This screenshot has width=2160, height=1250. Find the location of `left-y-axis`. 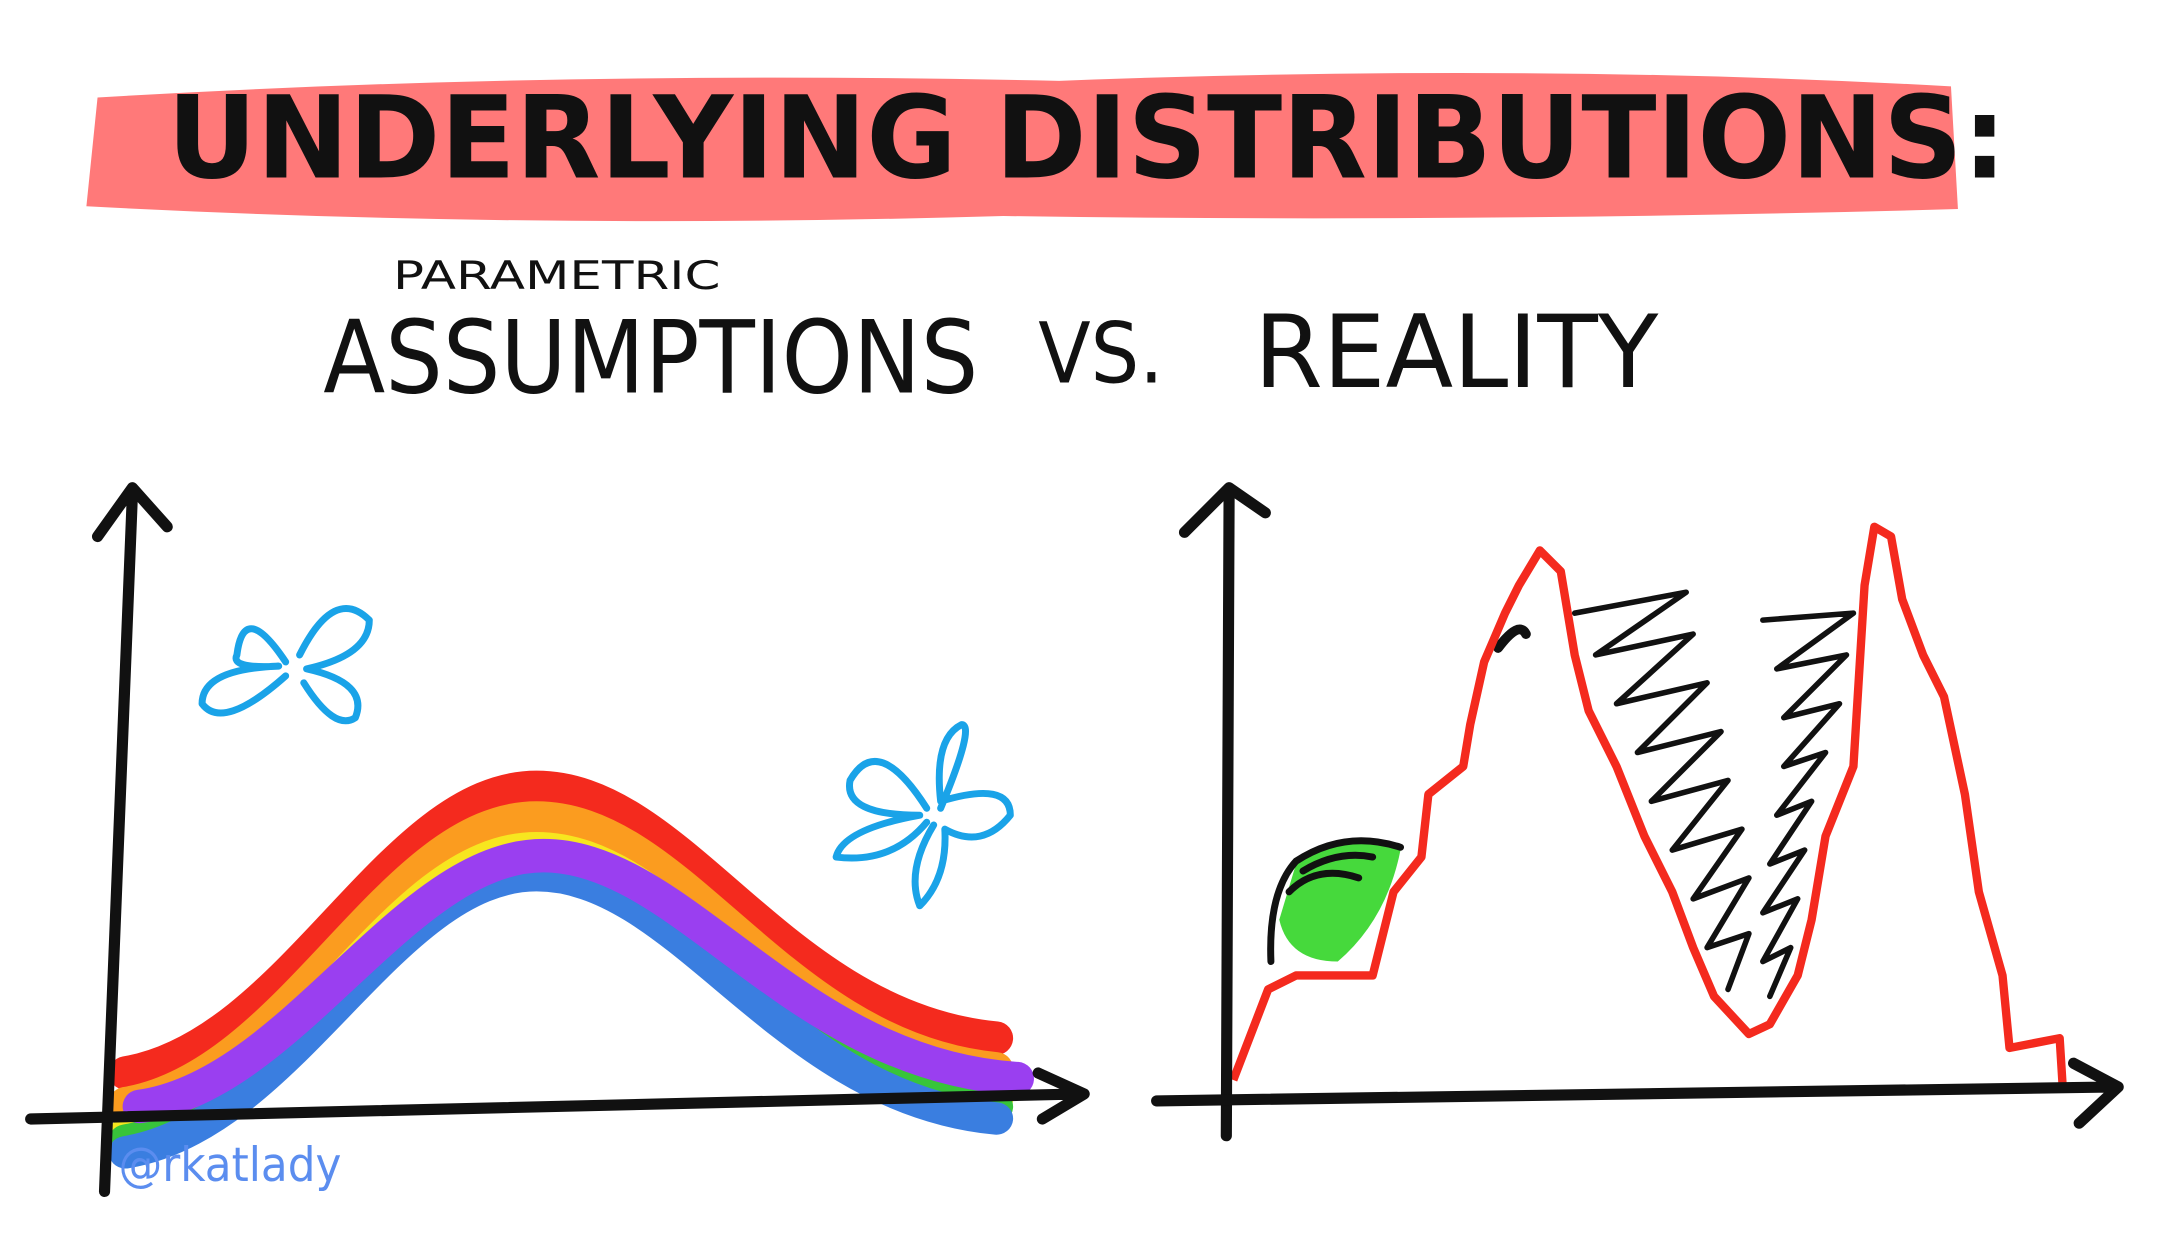

left-y-axis is located at coordinates (132, 840).